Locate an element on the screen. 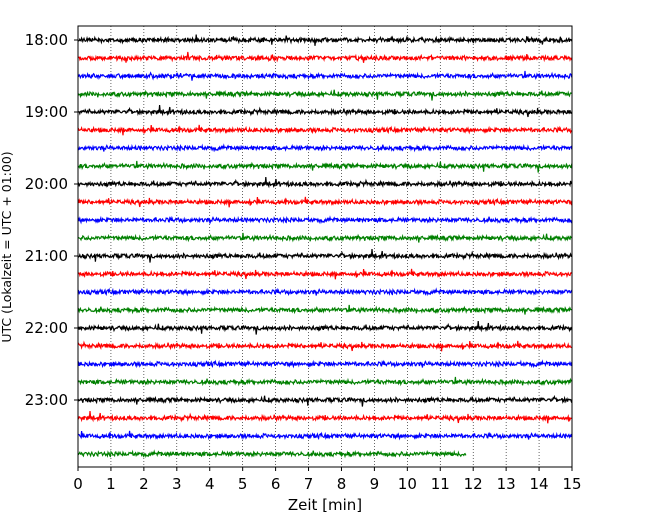 The image size is (650, 520). trace-1930 is located at coordinates (325, 148).